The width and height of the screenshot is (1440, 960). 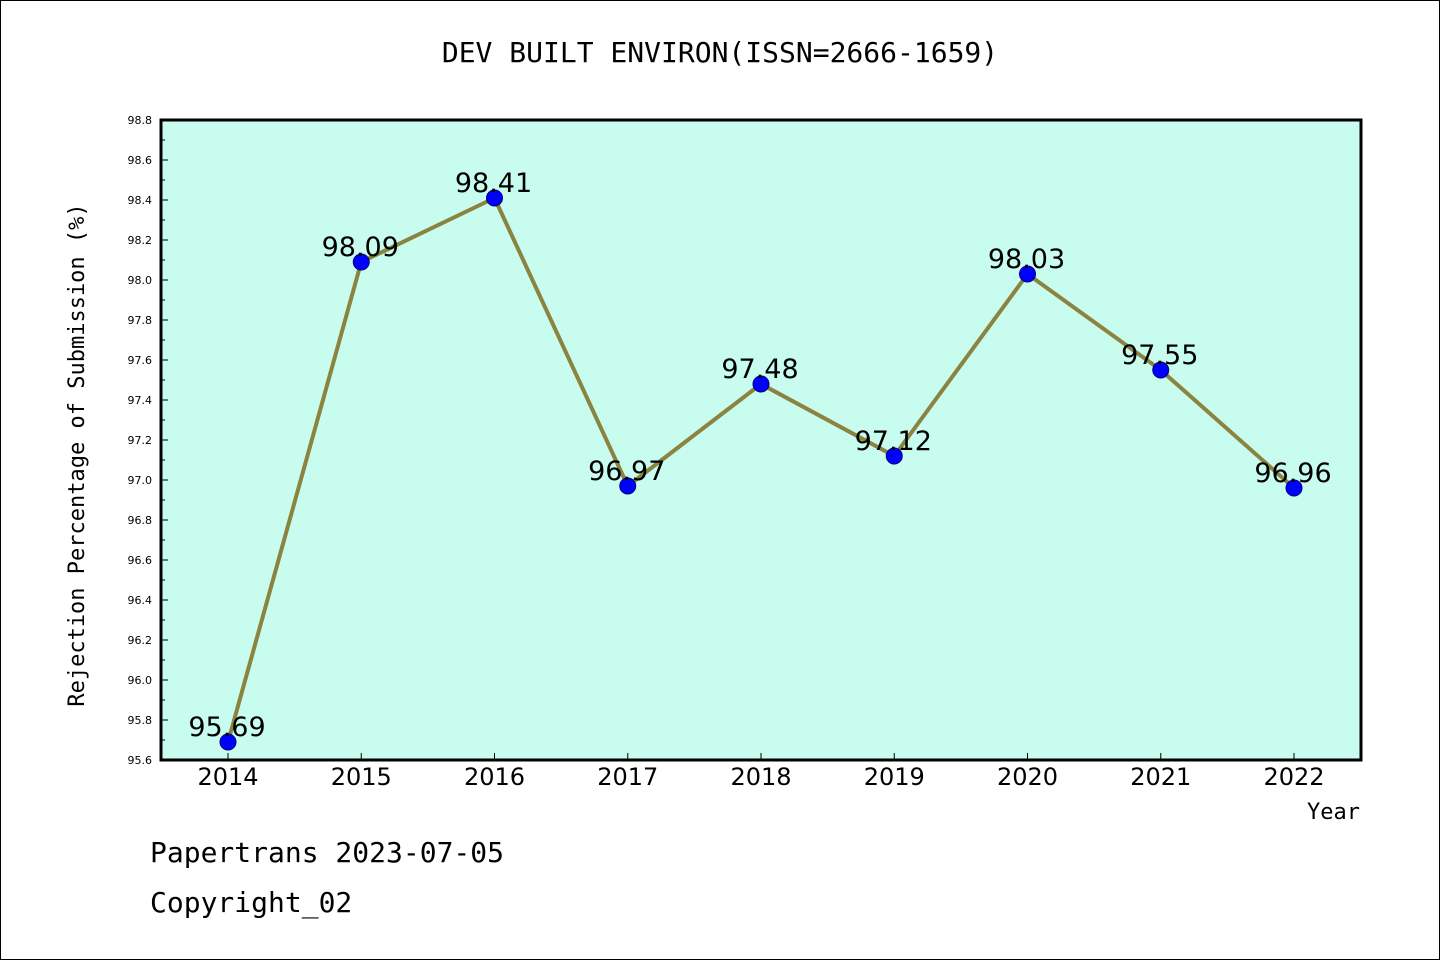 I want to click on data-label: 97.48, so click(x=759, y=369).